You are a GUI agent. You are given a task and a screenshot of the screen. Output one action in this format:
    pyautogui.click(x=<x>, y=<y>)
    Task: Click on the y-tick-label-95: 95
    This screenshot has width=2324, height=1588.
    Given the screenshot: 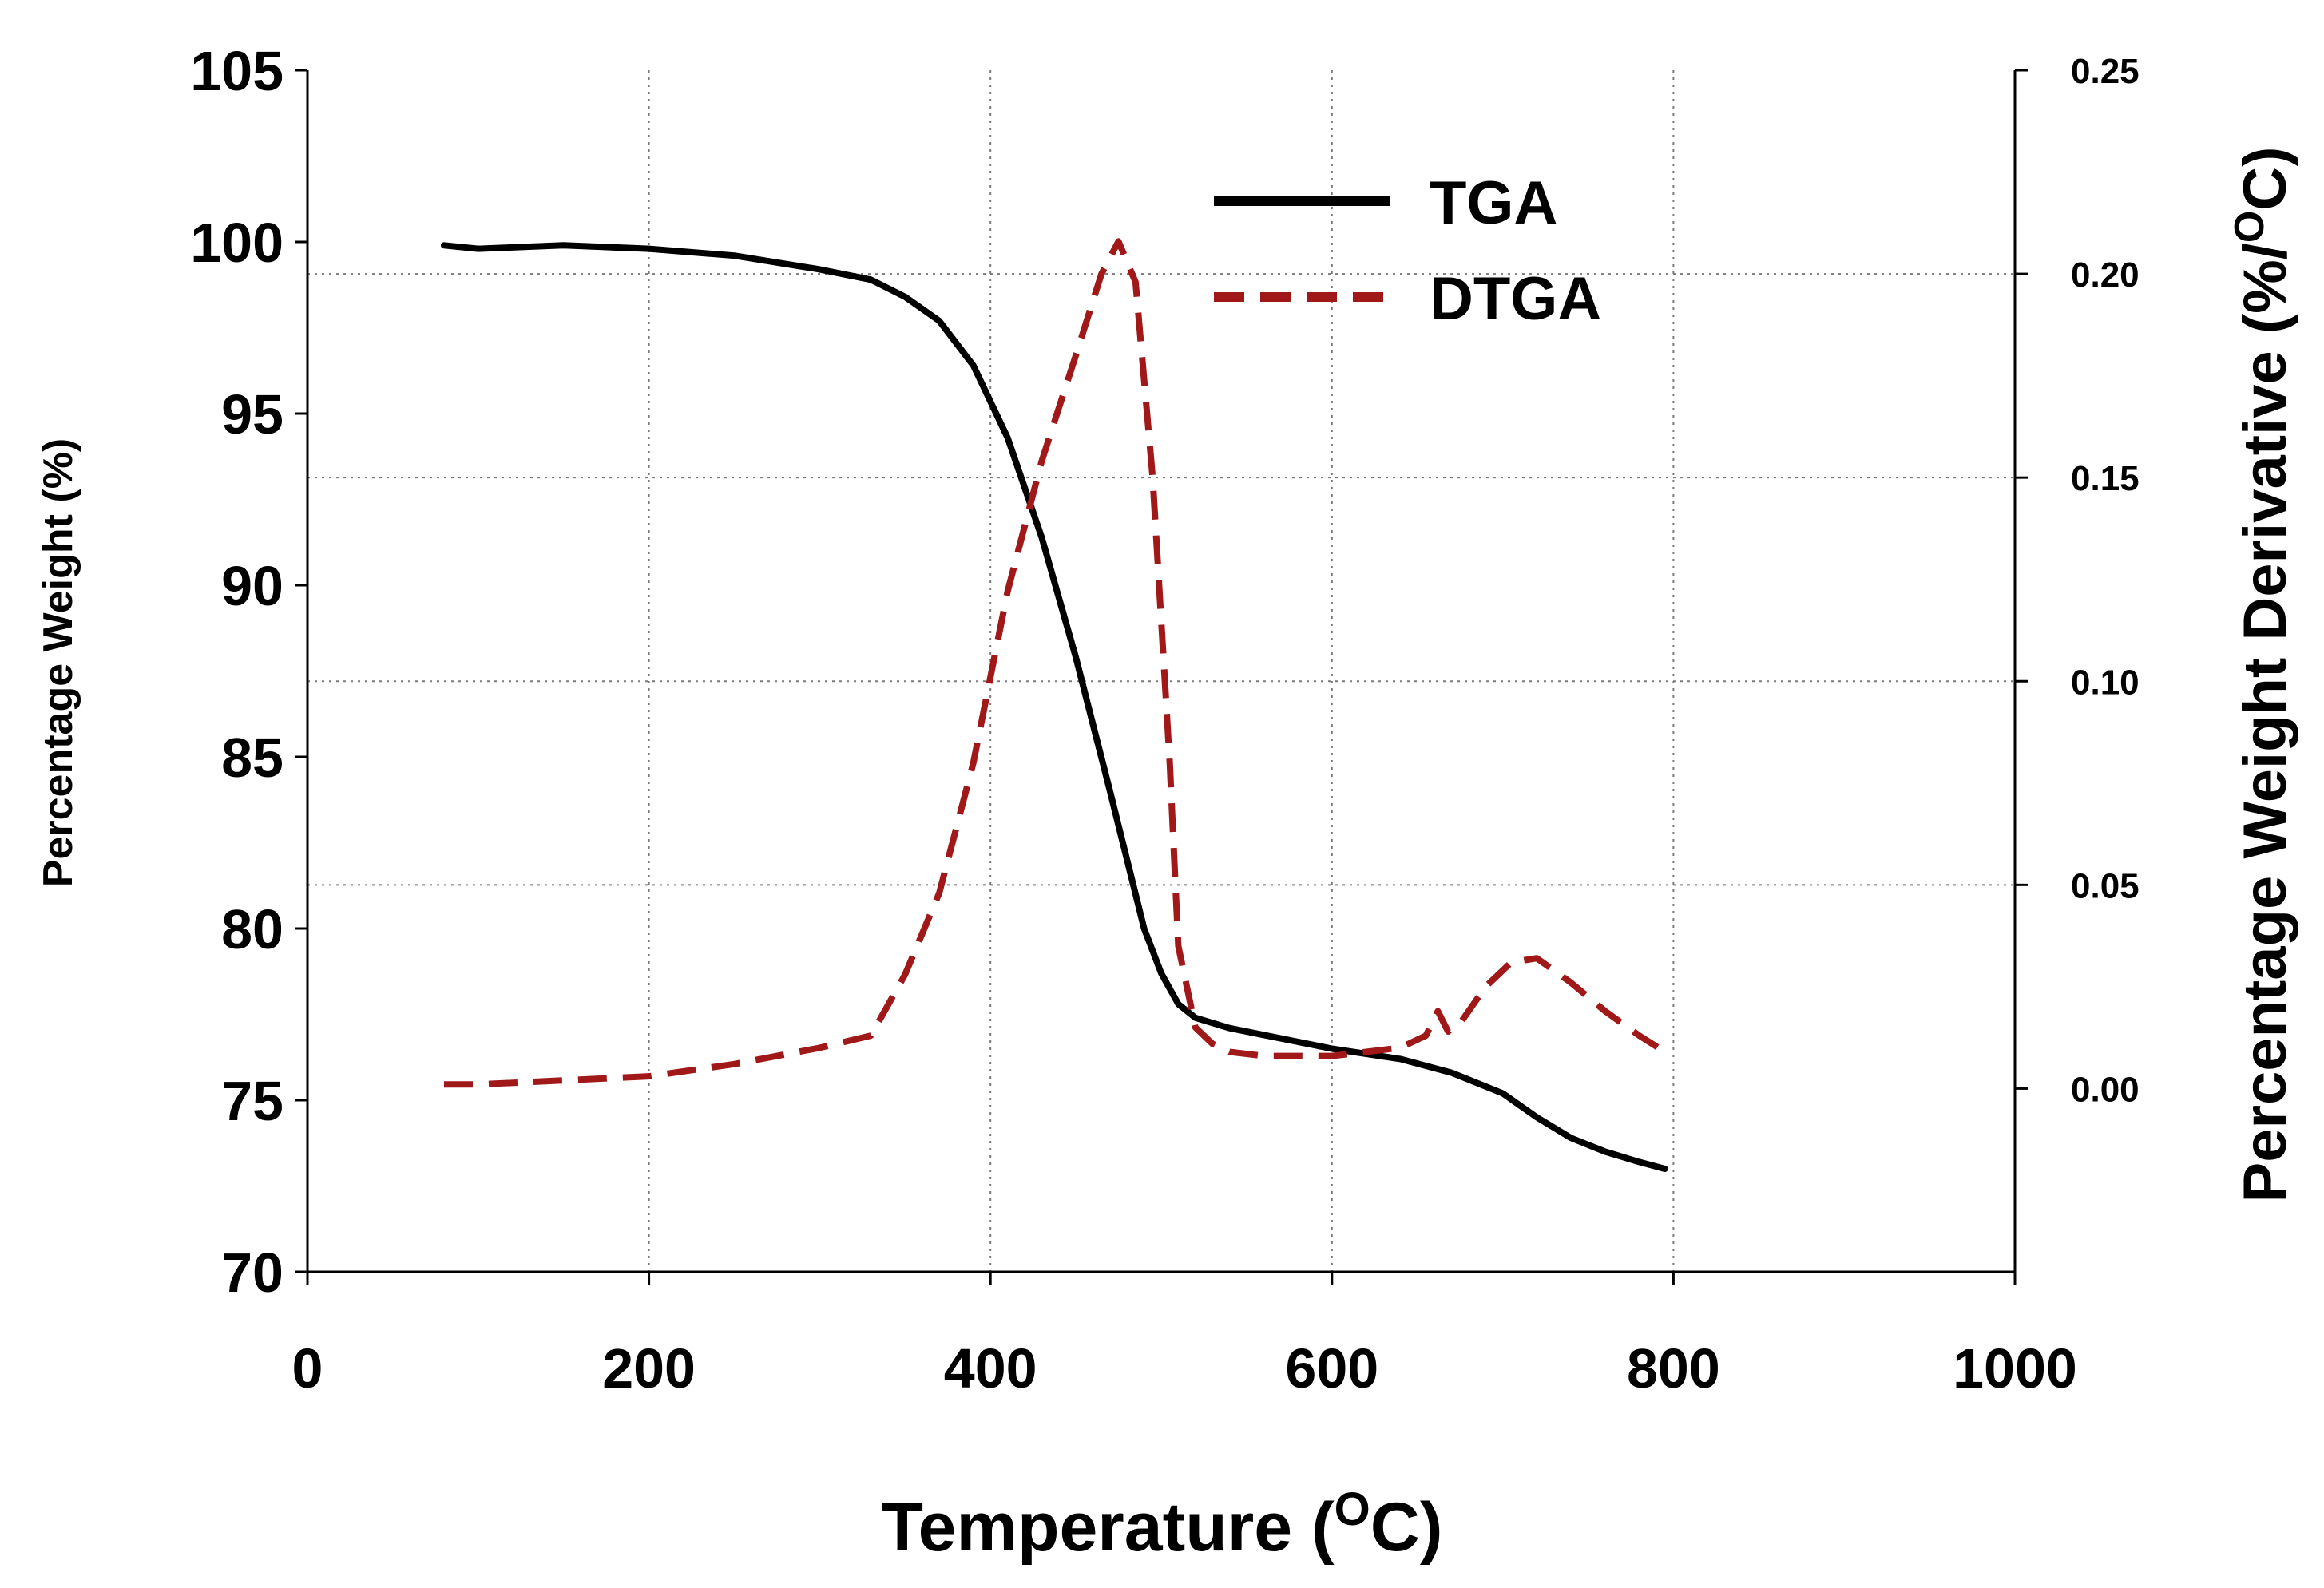 What is the action you would take?
    pyautogui.click(x=252, y=415)
    